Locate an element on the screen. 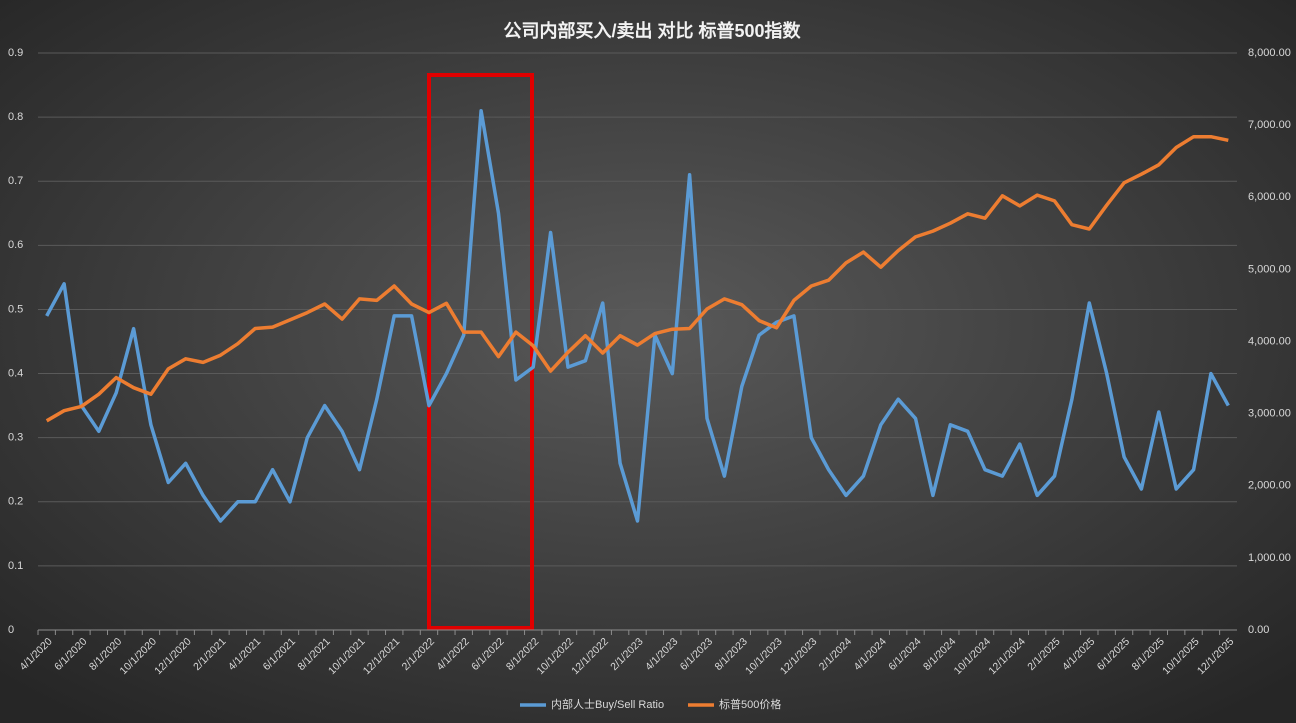 This screenshot has height=723, width=1296. y-tick-label: 0.3 is located at coordinates (15, 438).